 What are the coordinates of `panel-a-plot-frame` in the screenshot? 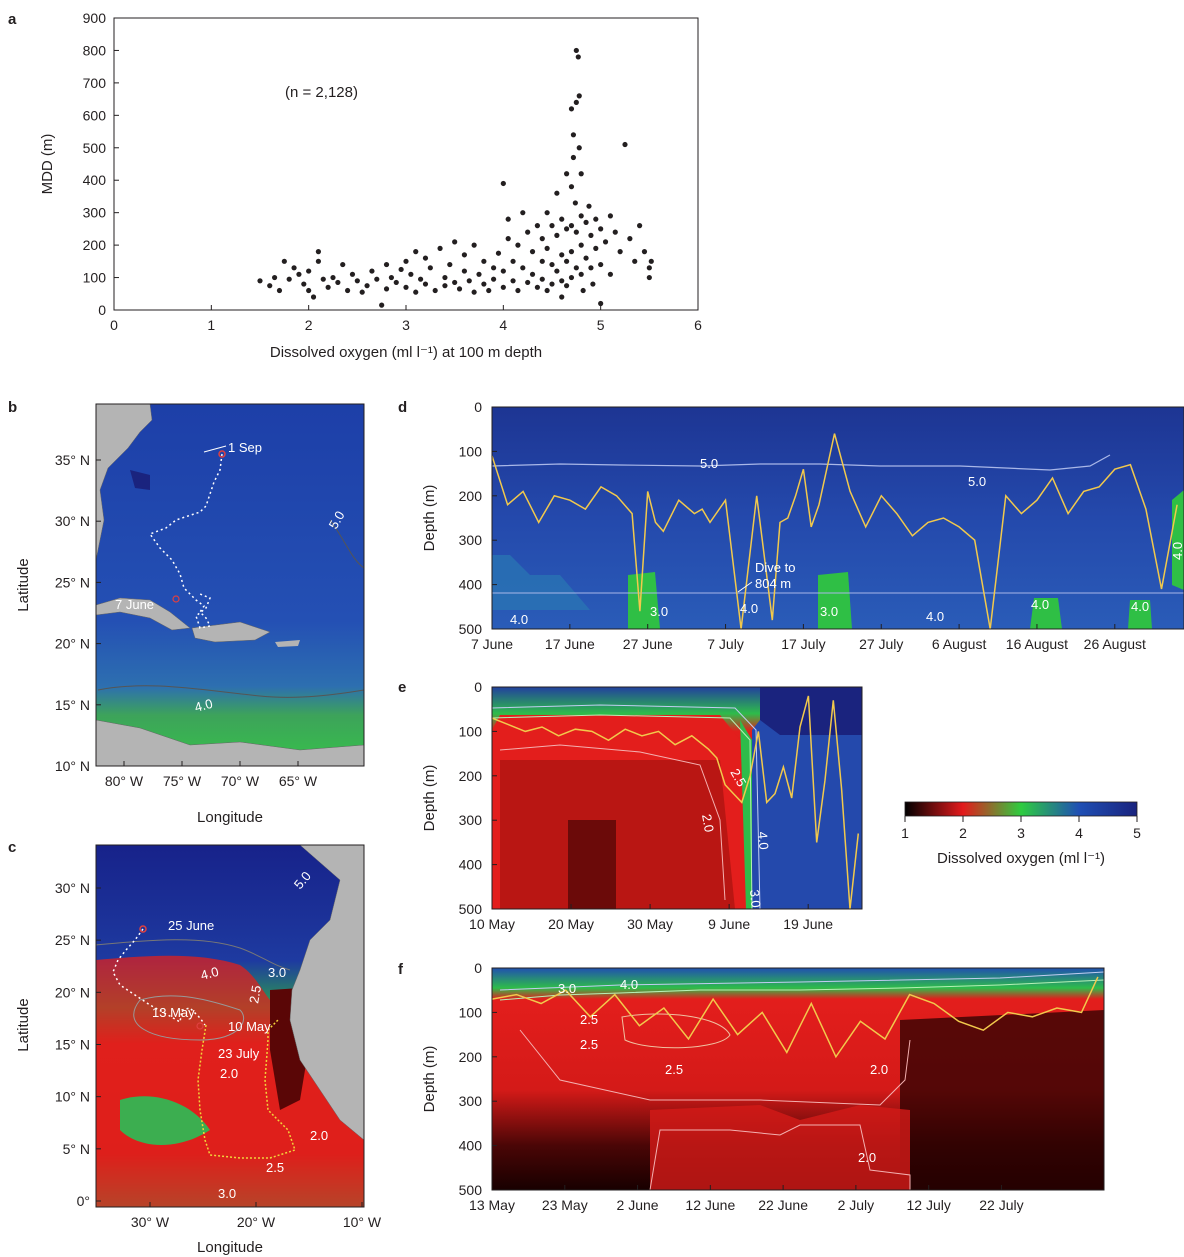 It's located at (406, 164).